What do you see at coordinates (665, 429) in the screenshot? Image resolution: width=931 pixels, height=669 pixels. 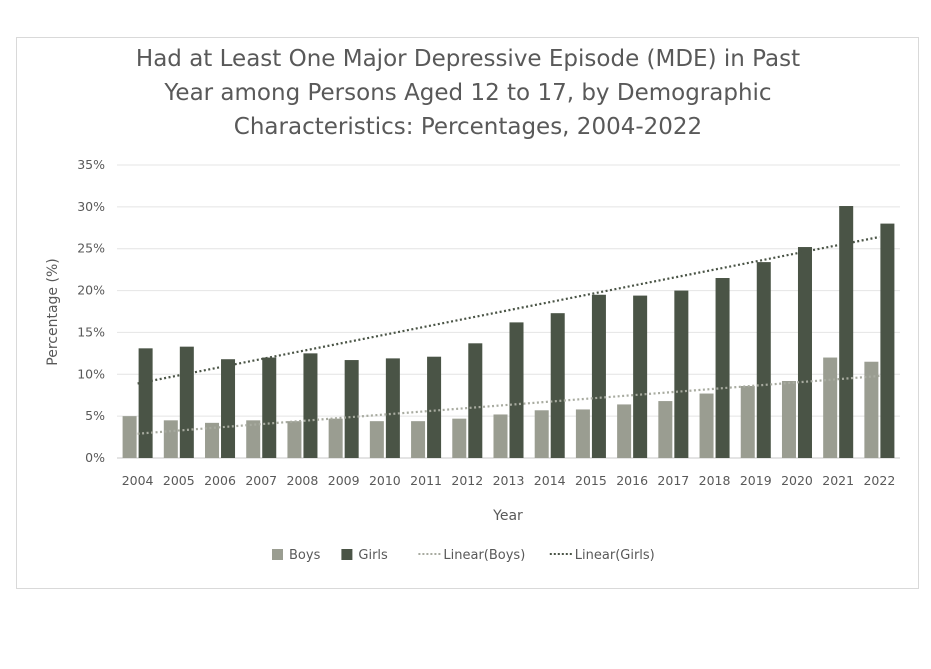 I see `bar-boys-2017` at bounding box center [665, 429].